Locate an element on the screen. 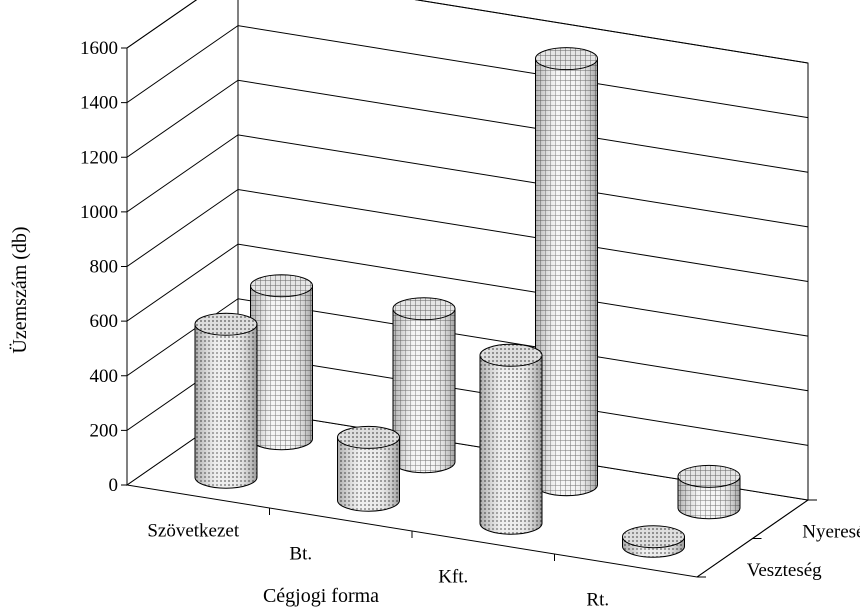 The image size is (860, 610). y-axis-ticks: 0 200 400 600 800 1000 1200 1400 1600 is located at coordinates (103, 267).